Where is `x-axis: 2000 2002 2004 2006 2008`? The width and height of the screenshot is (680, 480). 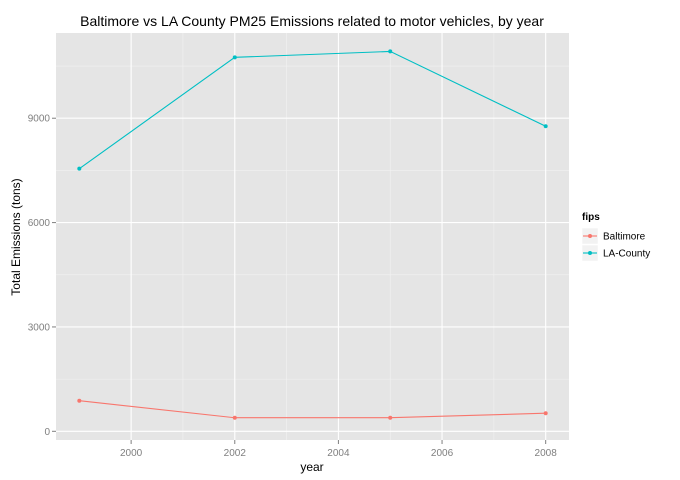 x-axis: 2000 2002 2004 2006 2008 is located at coordinates (338, 449).